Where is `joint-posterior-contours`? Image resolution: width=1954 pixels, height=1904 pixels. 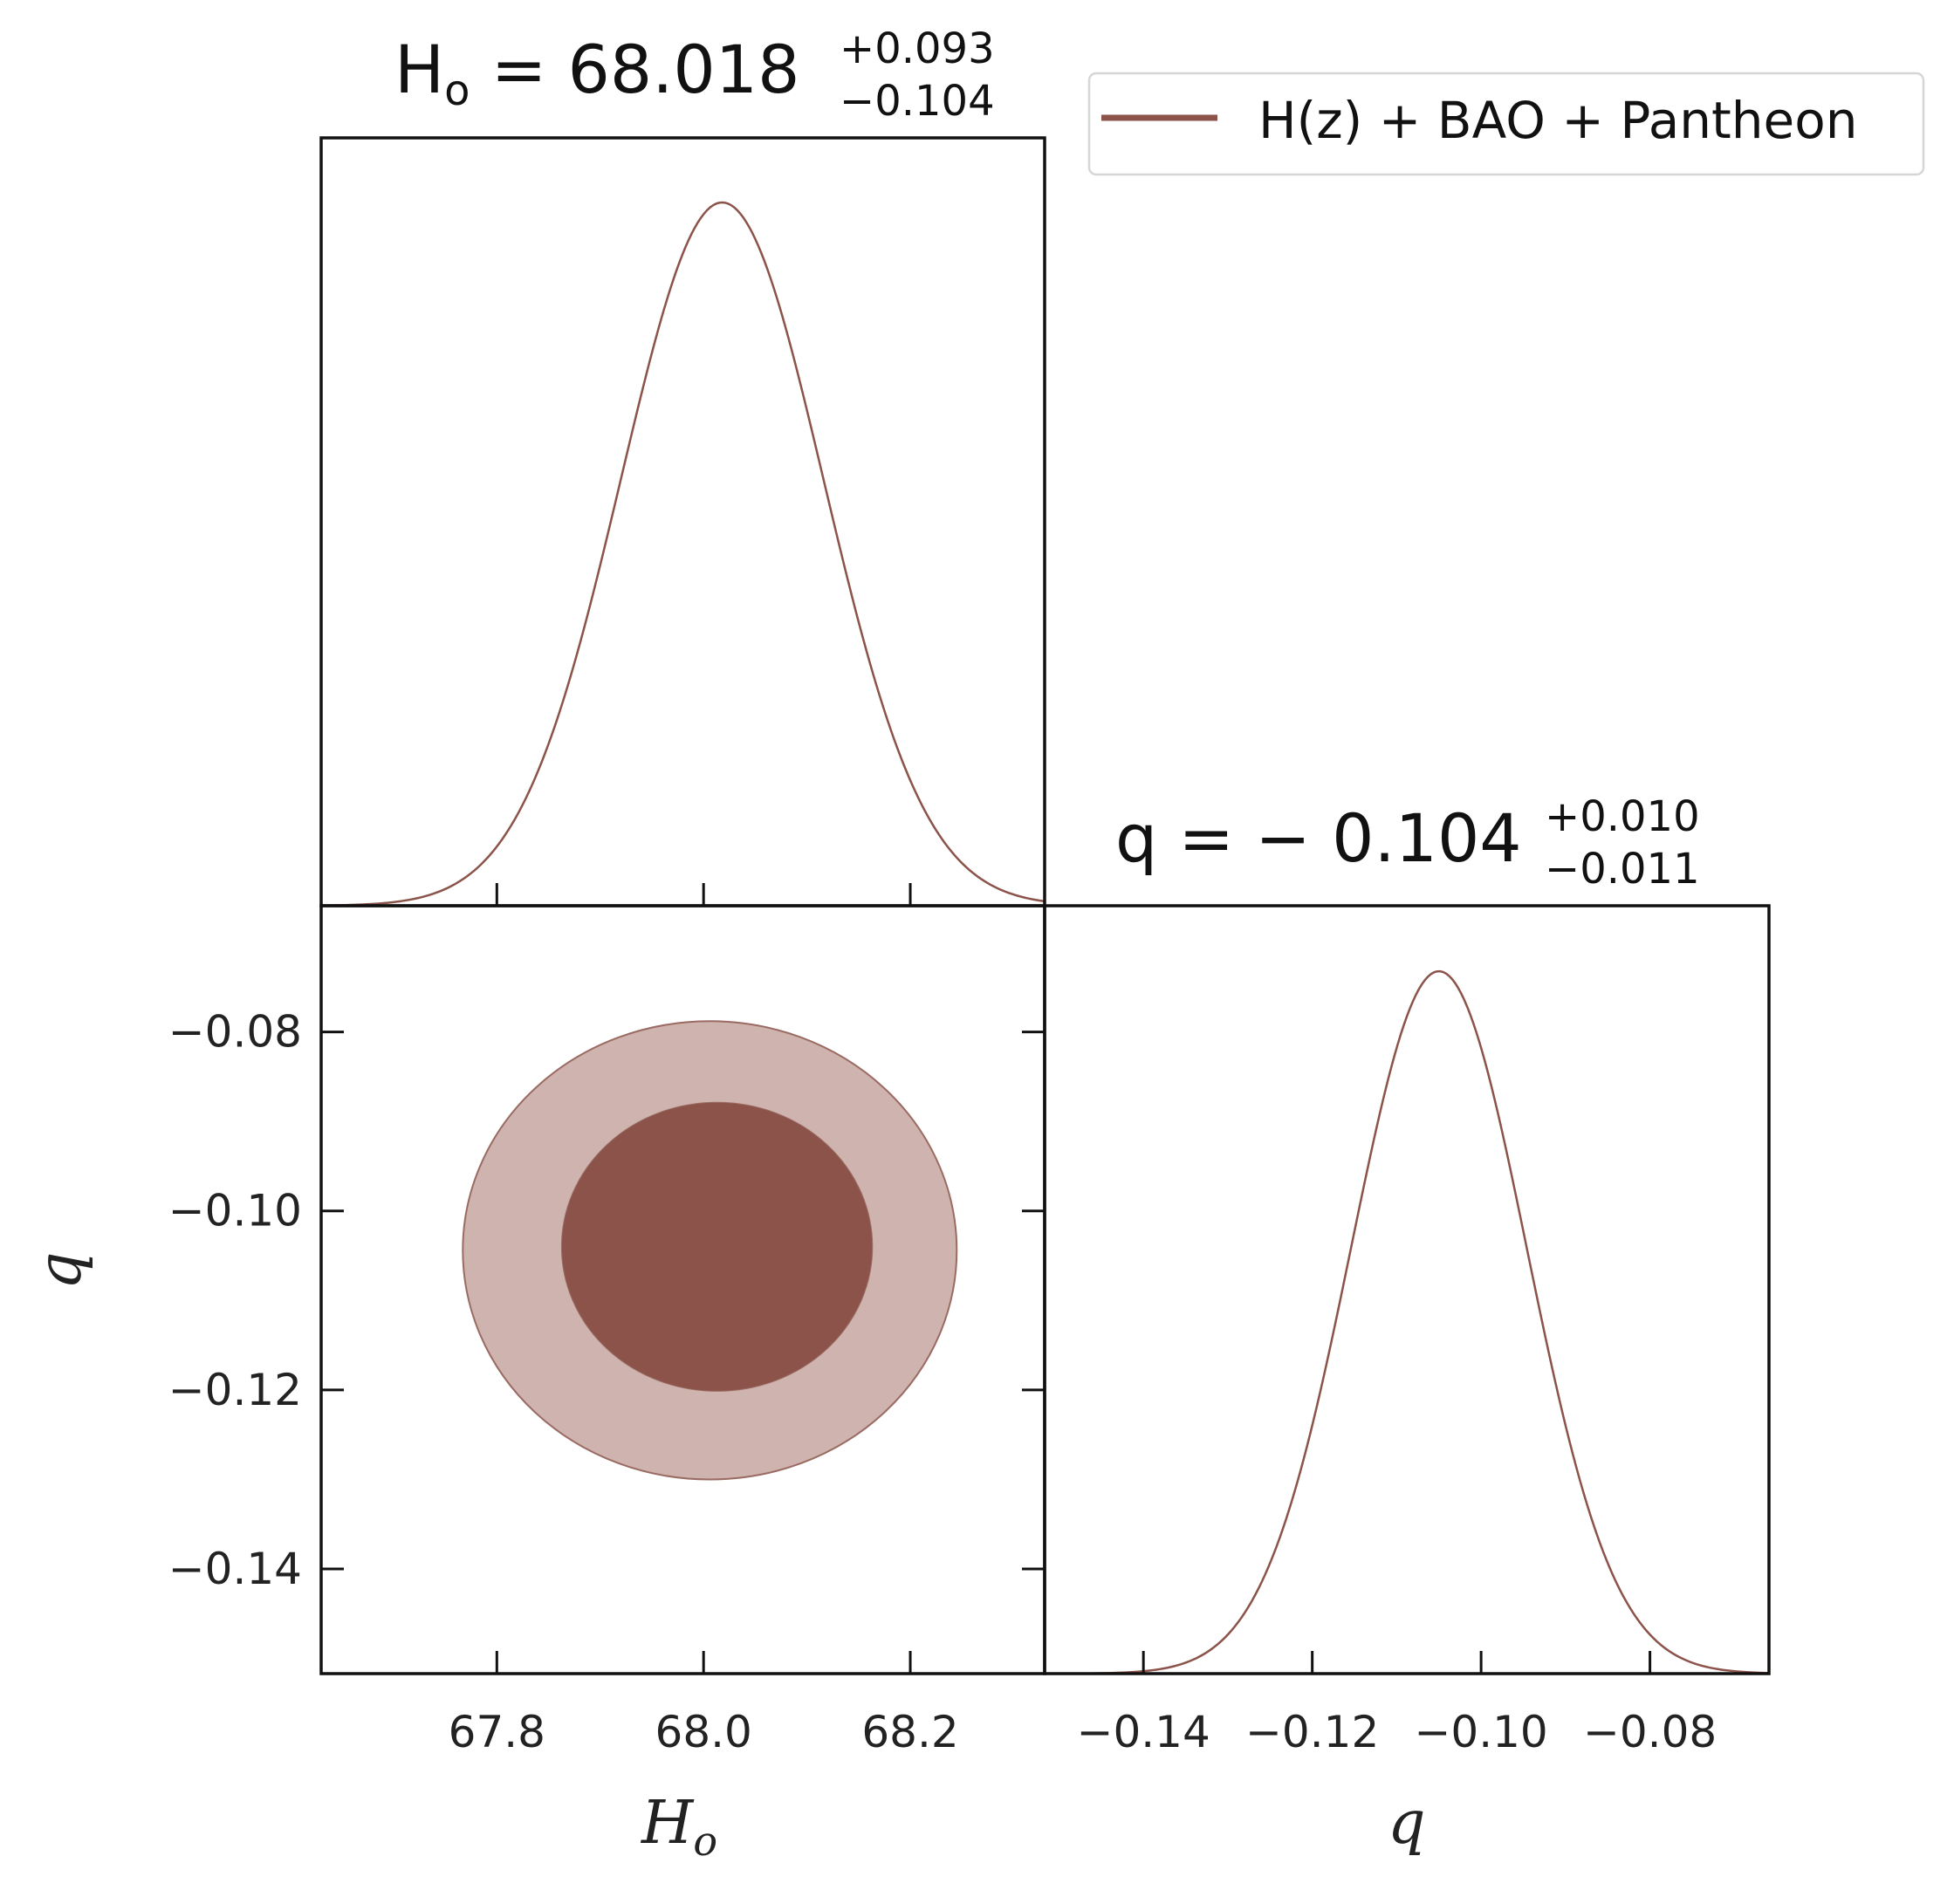
joint-posterior-contours is located at coordinates (710, 1250).